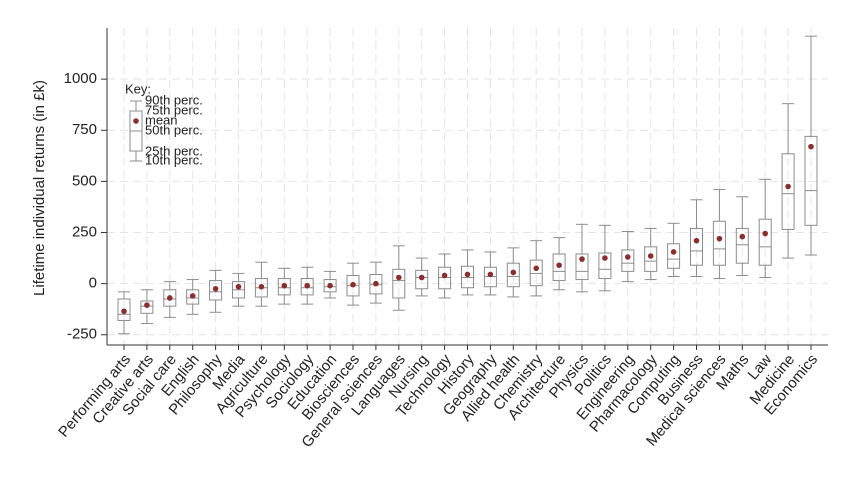 The image size is (848, 485). I want to click on key-title: Key:, so click(138, 88).